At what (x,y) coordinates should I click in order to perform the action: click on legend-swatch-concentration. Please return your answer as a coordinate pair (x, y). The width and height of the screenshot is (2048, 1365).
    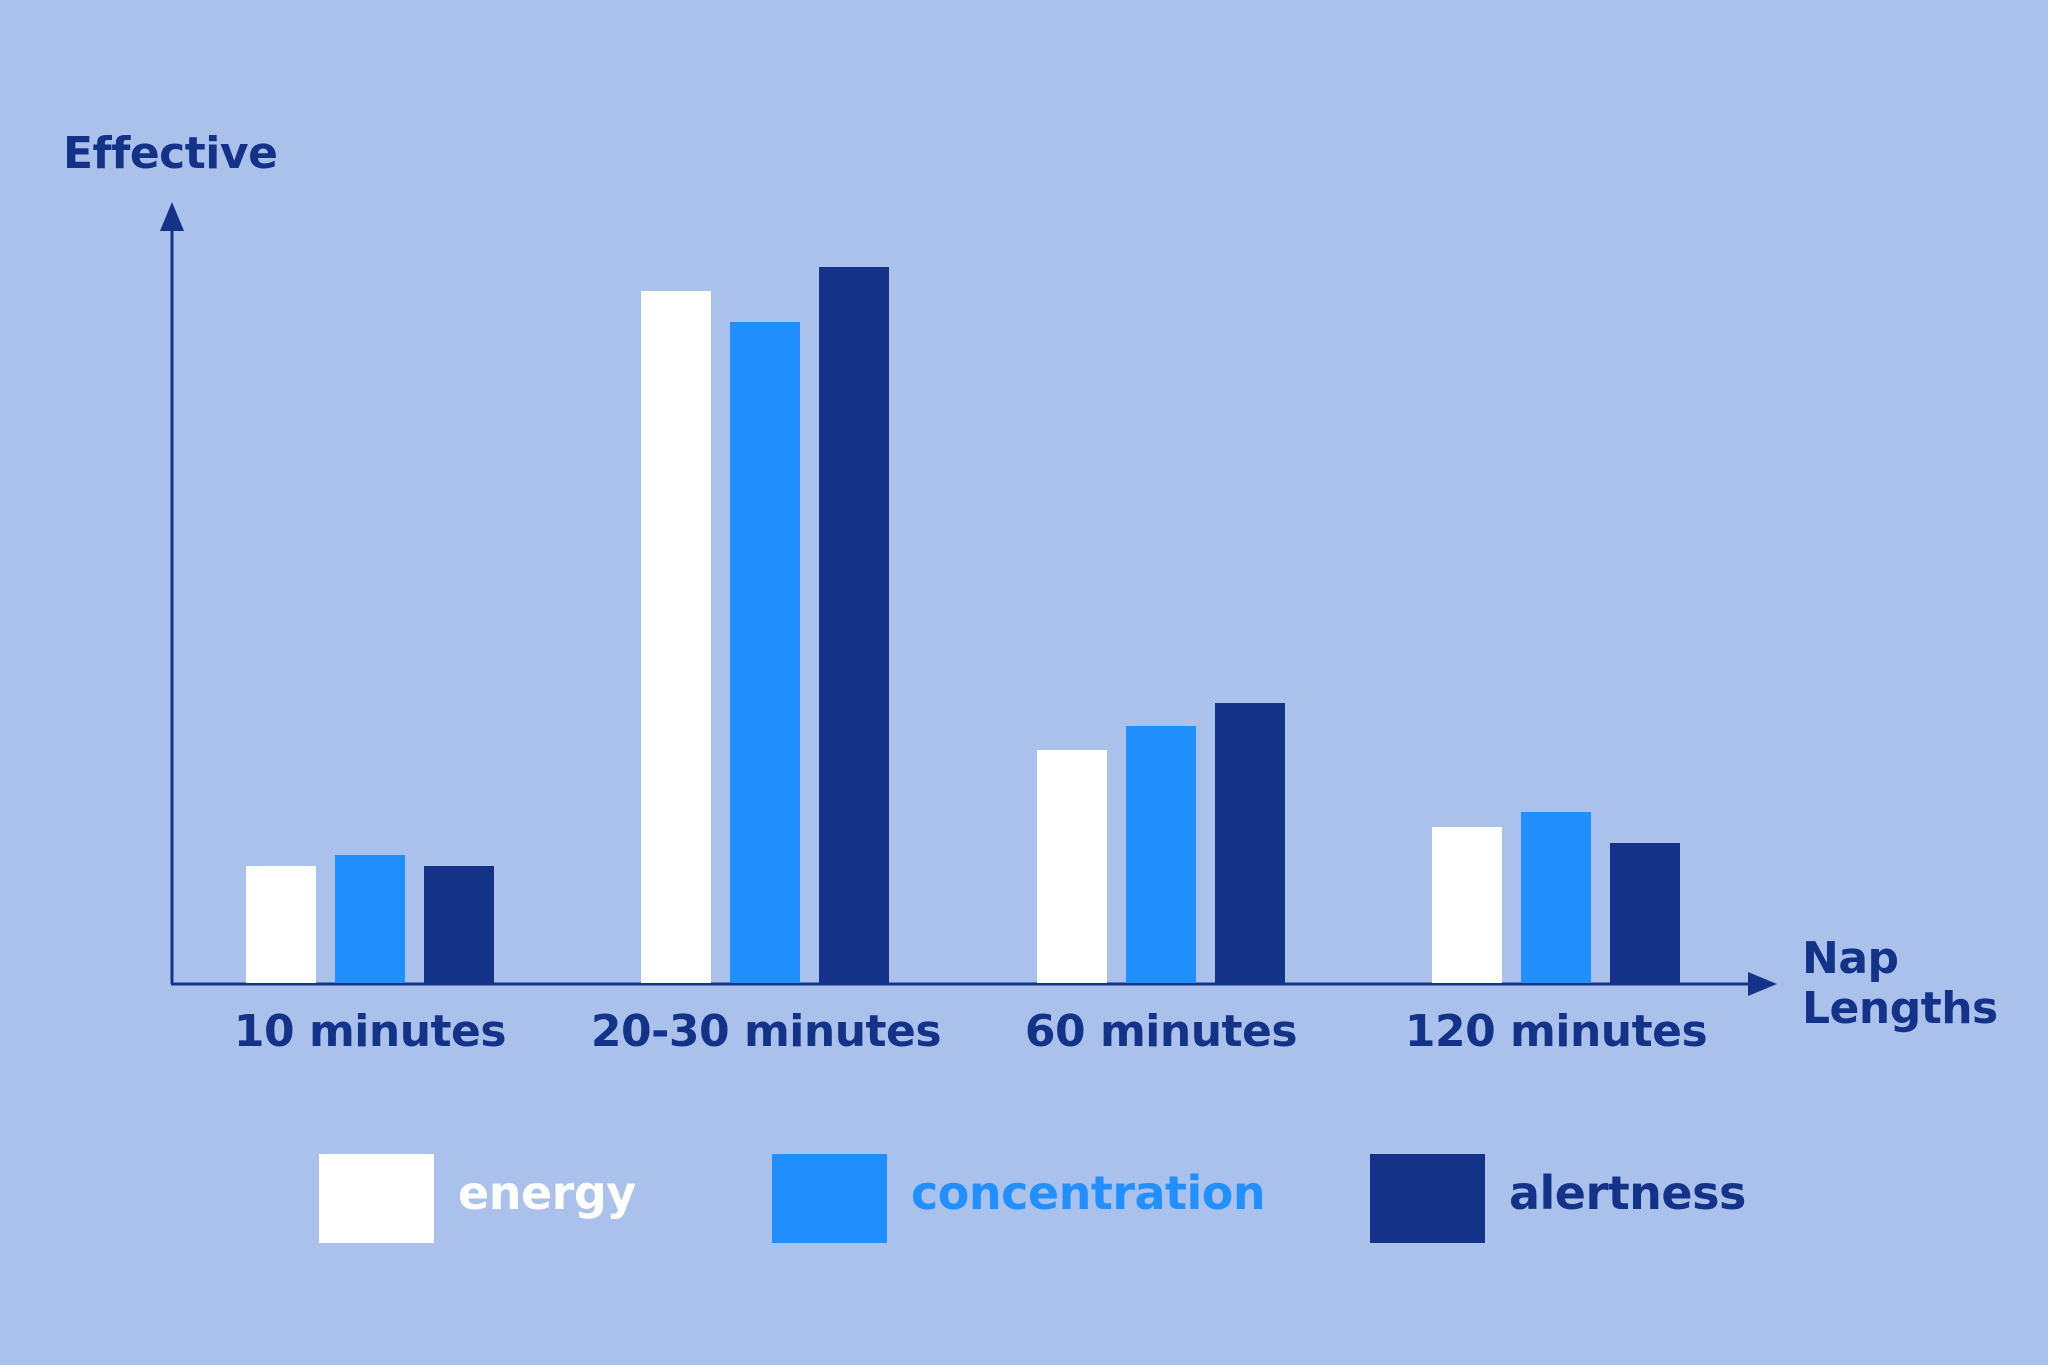
    Looking at the image, I should click on (829, 1198).